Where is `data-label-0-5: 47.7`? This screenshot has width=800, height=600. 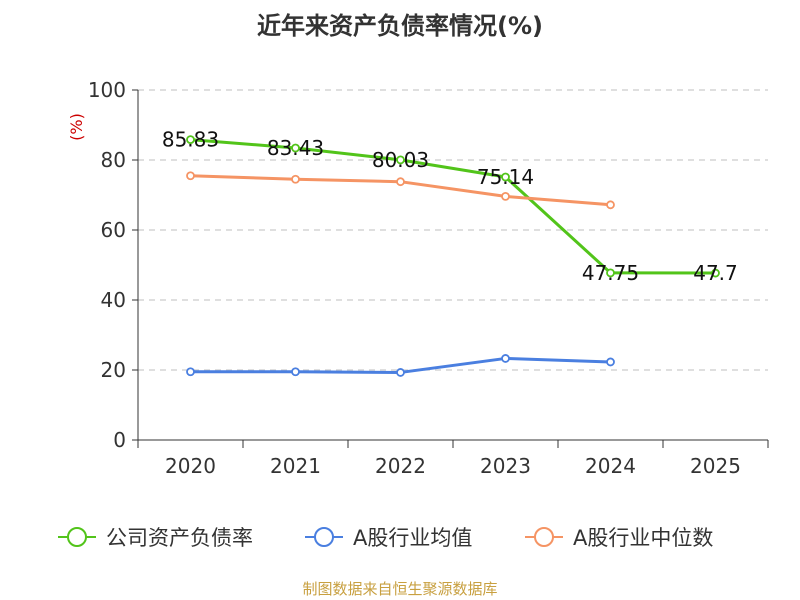 data-label-0-5: 47.7 is located at coordinates (715, 273).